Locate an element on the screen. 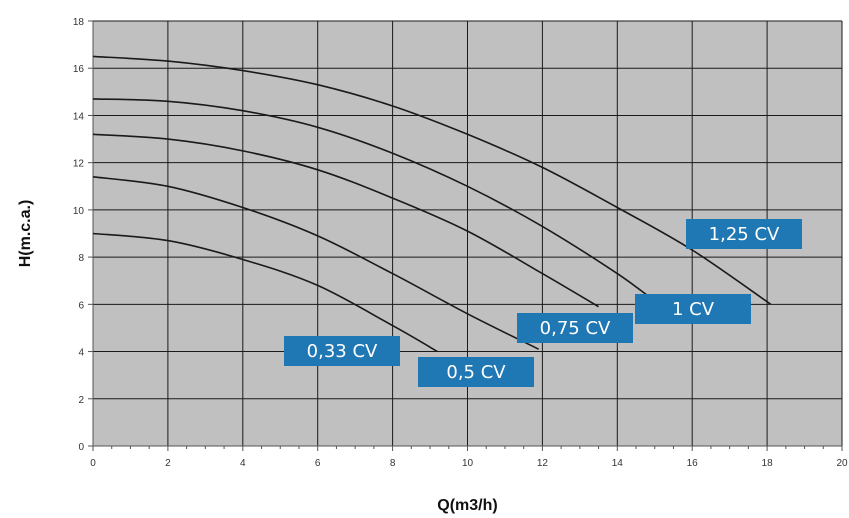 The image size is (849, 518). y-tick-label: 18 is located at coordinates (79, 22).